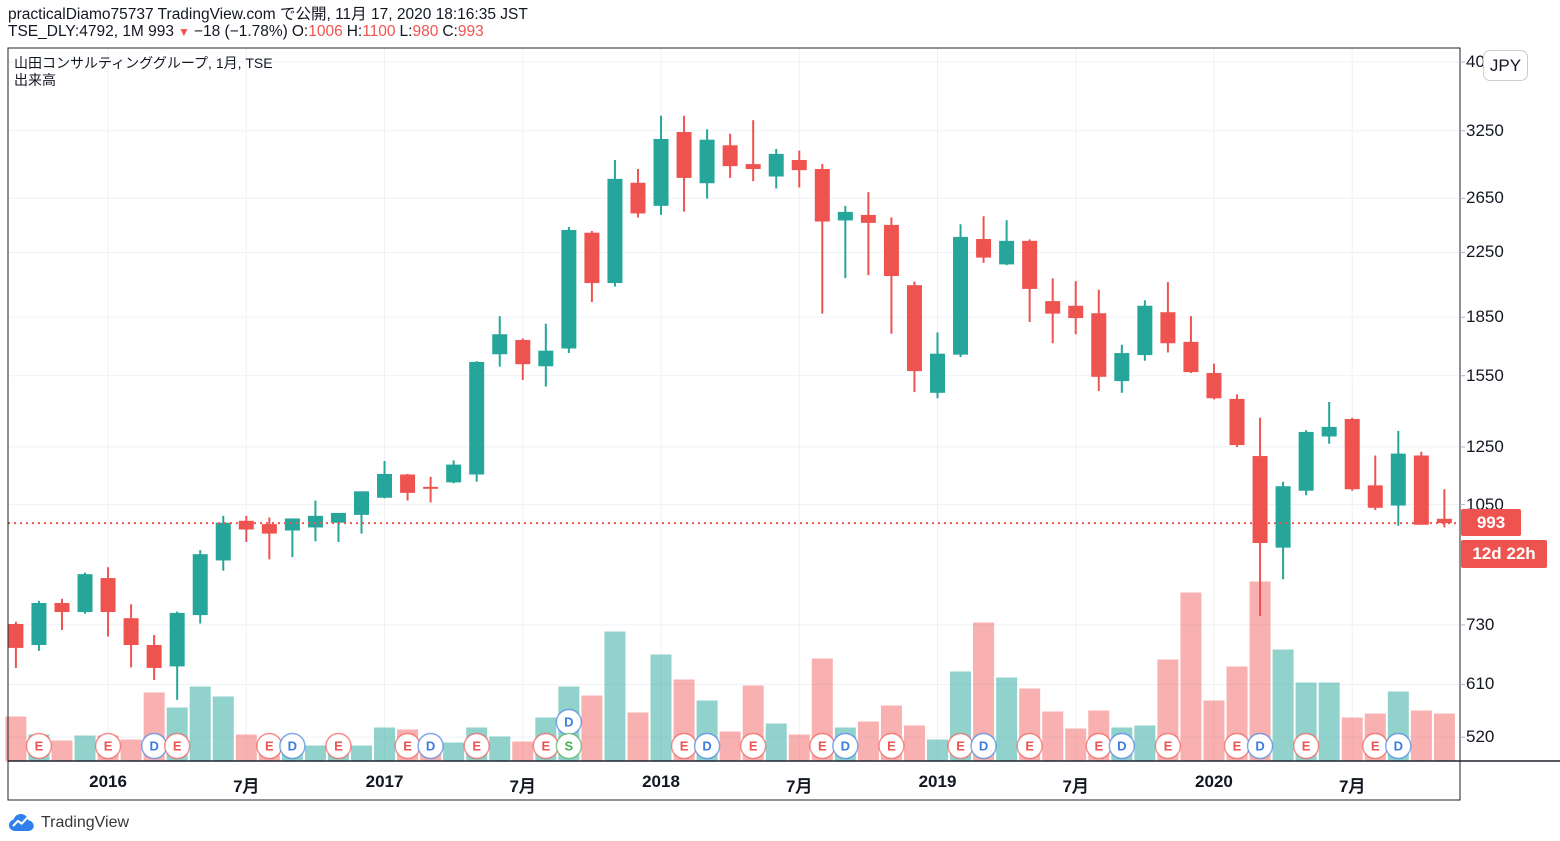 Image resolution: width=1560 pixels, height=841 pixels. What do you see at coordinates (108, 781) in the screenshot?
I see `time-tick-label: 2016` at bounding box center [108, 781].